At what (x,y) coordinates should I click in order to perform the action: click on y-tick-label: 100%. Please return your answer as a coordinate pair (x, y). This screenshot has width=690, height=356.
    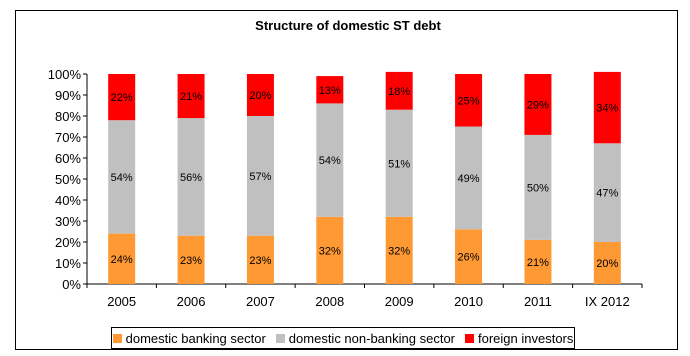
    Looking at the image, I should click on (65, 74).